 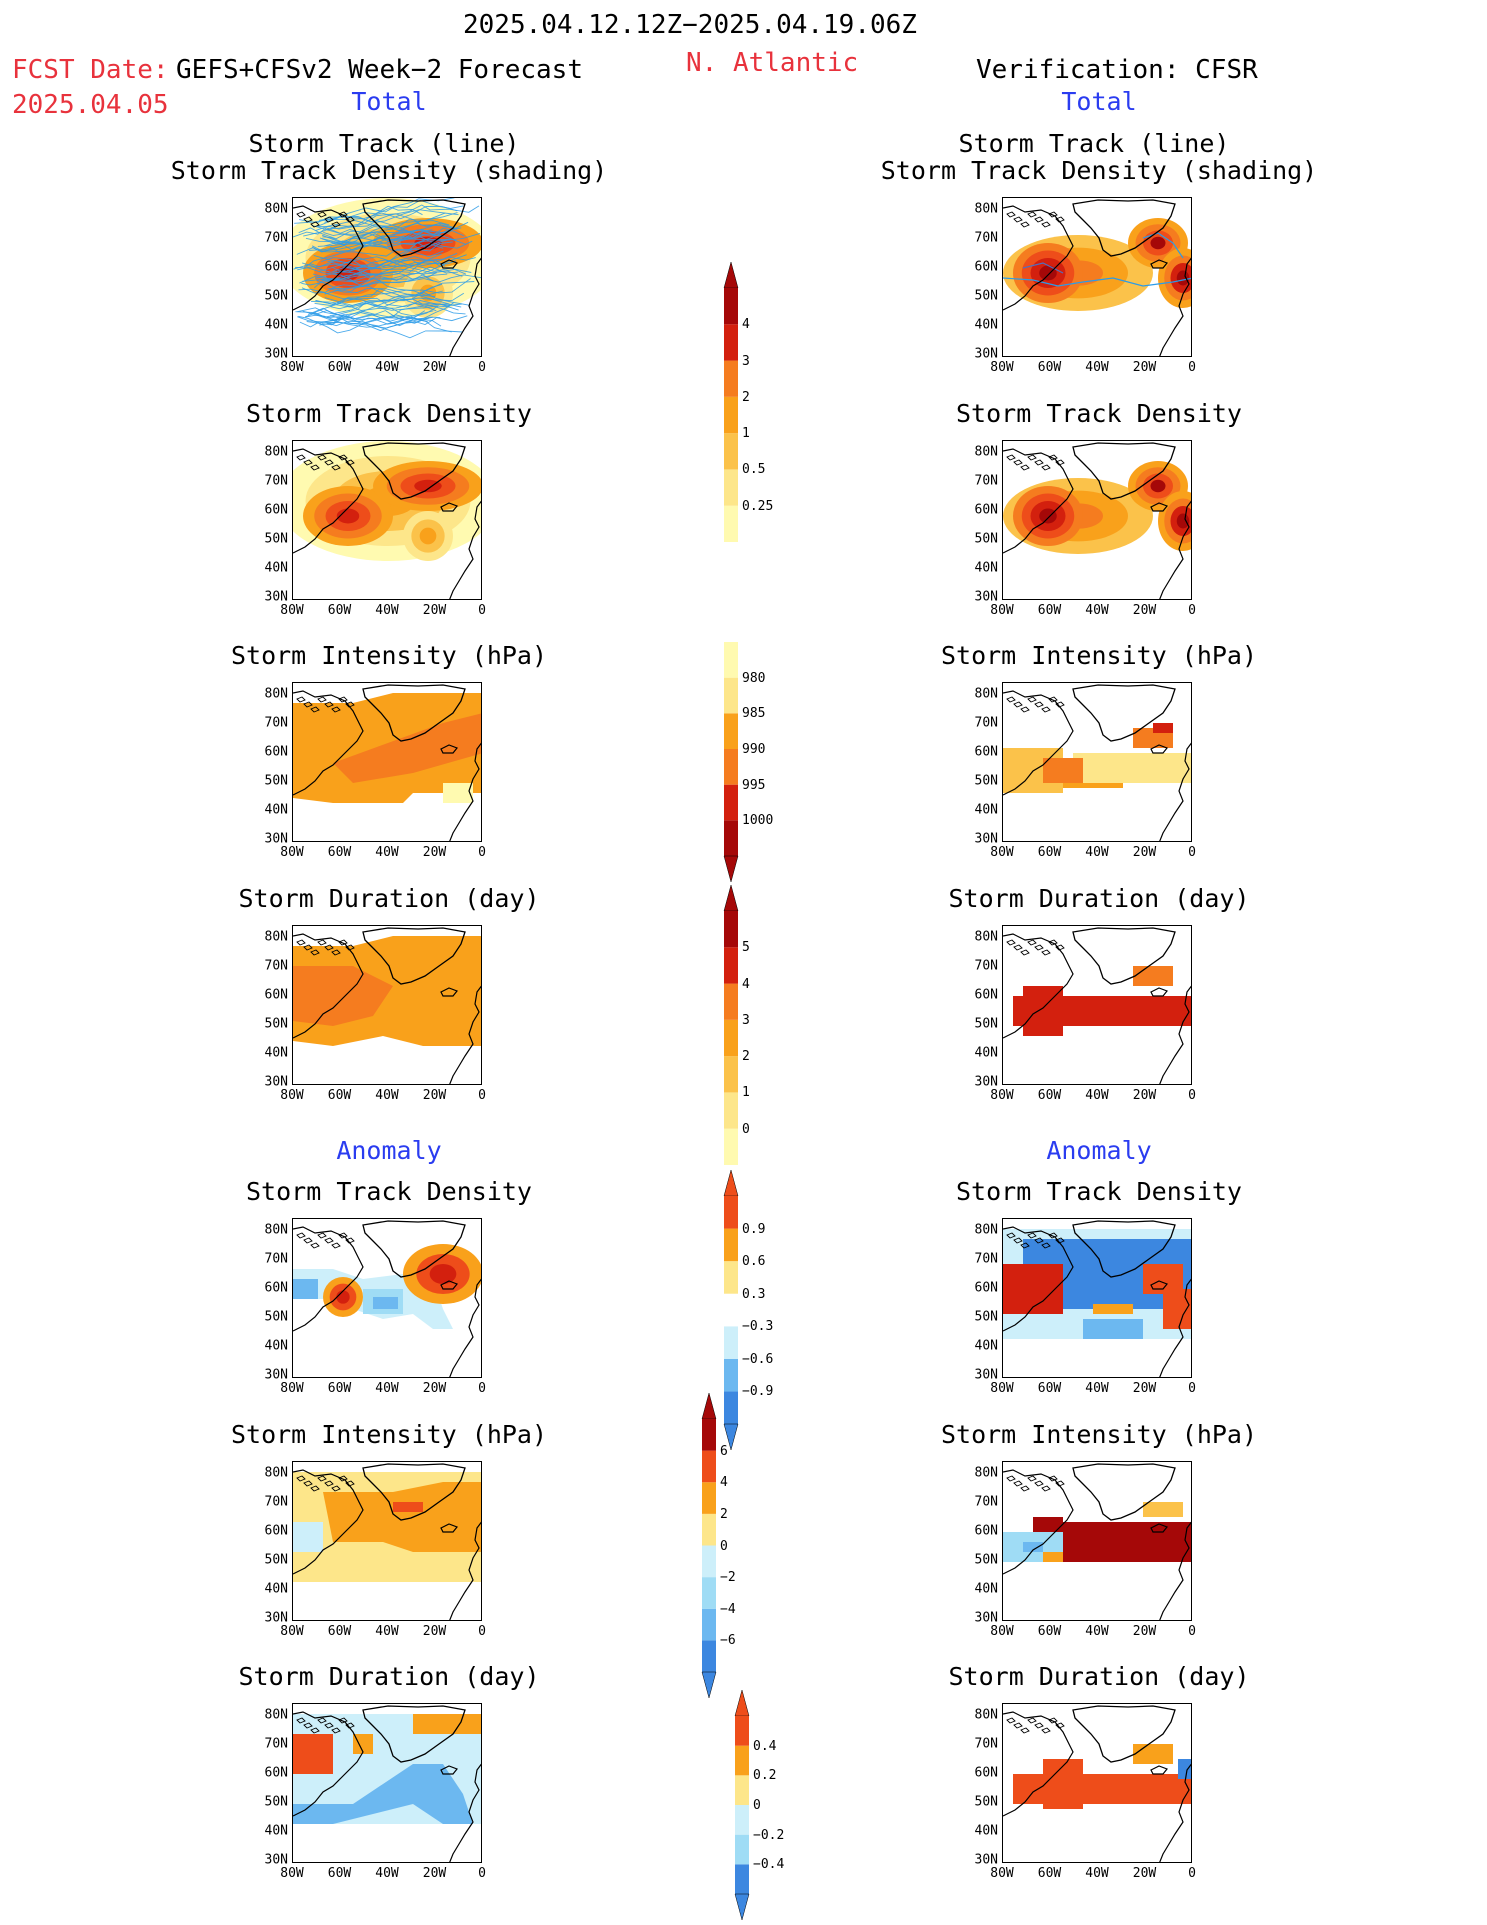 I want to click on map-duration-anom-forecast, so click(x=387, y=1783).